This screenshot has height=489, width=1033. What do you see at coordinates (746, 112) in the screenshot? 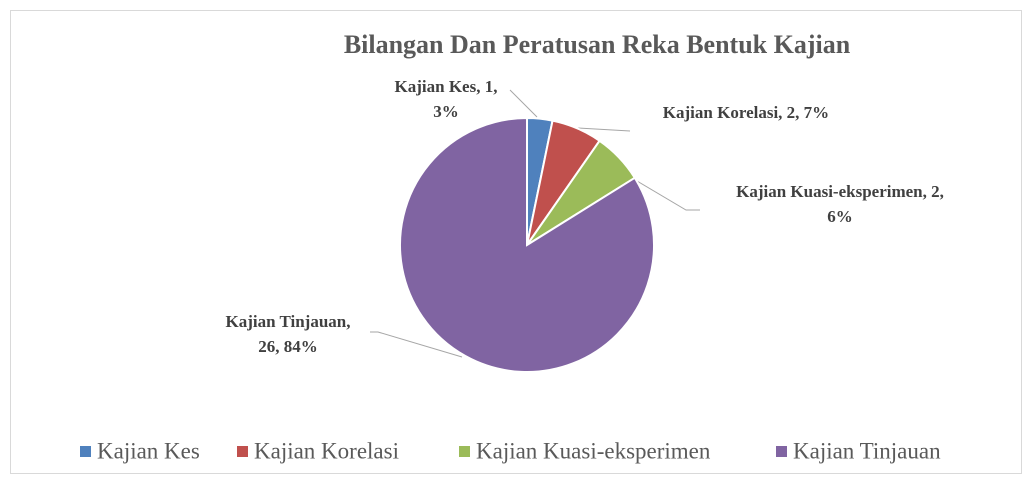
I see `data-label: Kajian Korelasi, 2, 7%` at bounding box center [746, 112].